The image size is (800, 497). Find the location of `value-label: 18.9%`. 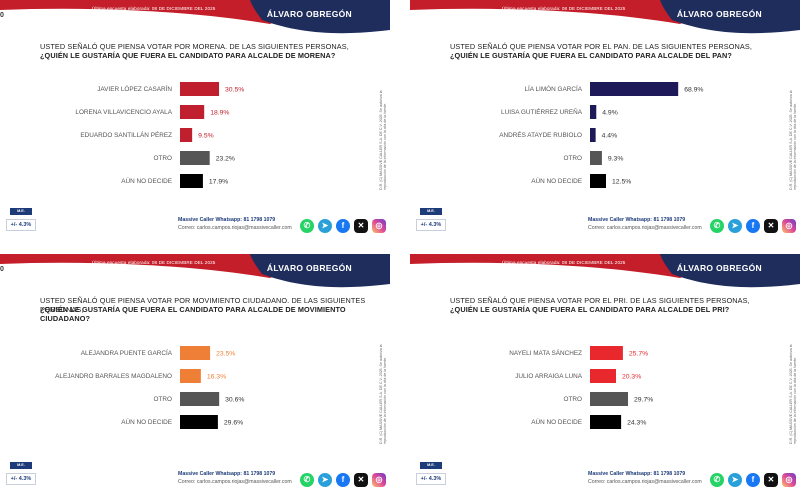

value-label: 18.9% is located at coordinates (219, 112).